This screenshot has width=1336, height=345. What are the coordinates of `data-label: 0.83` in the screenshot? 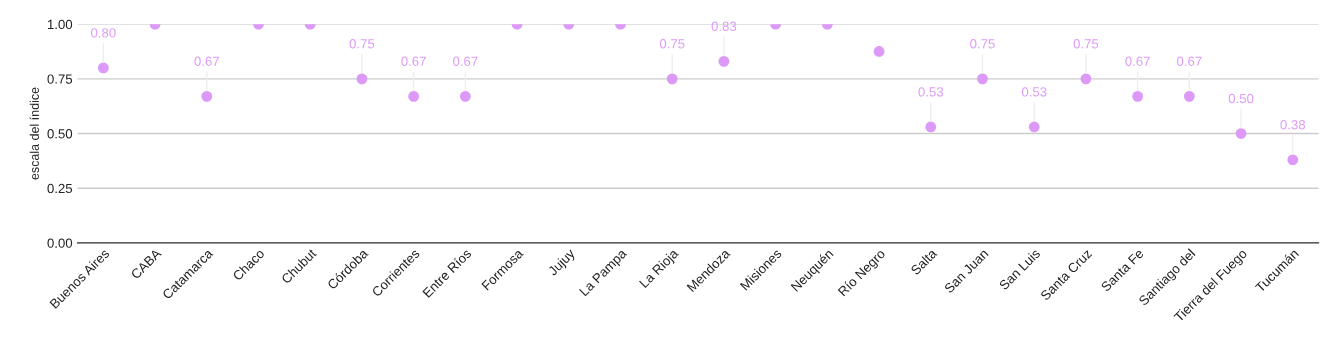 It's located at (724, 26).